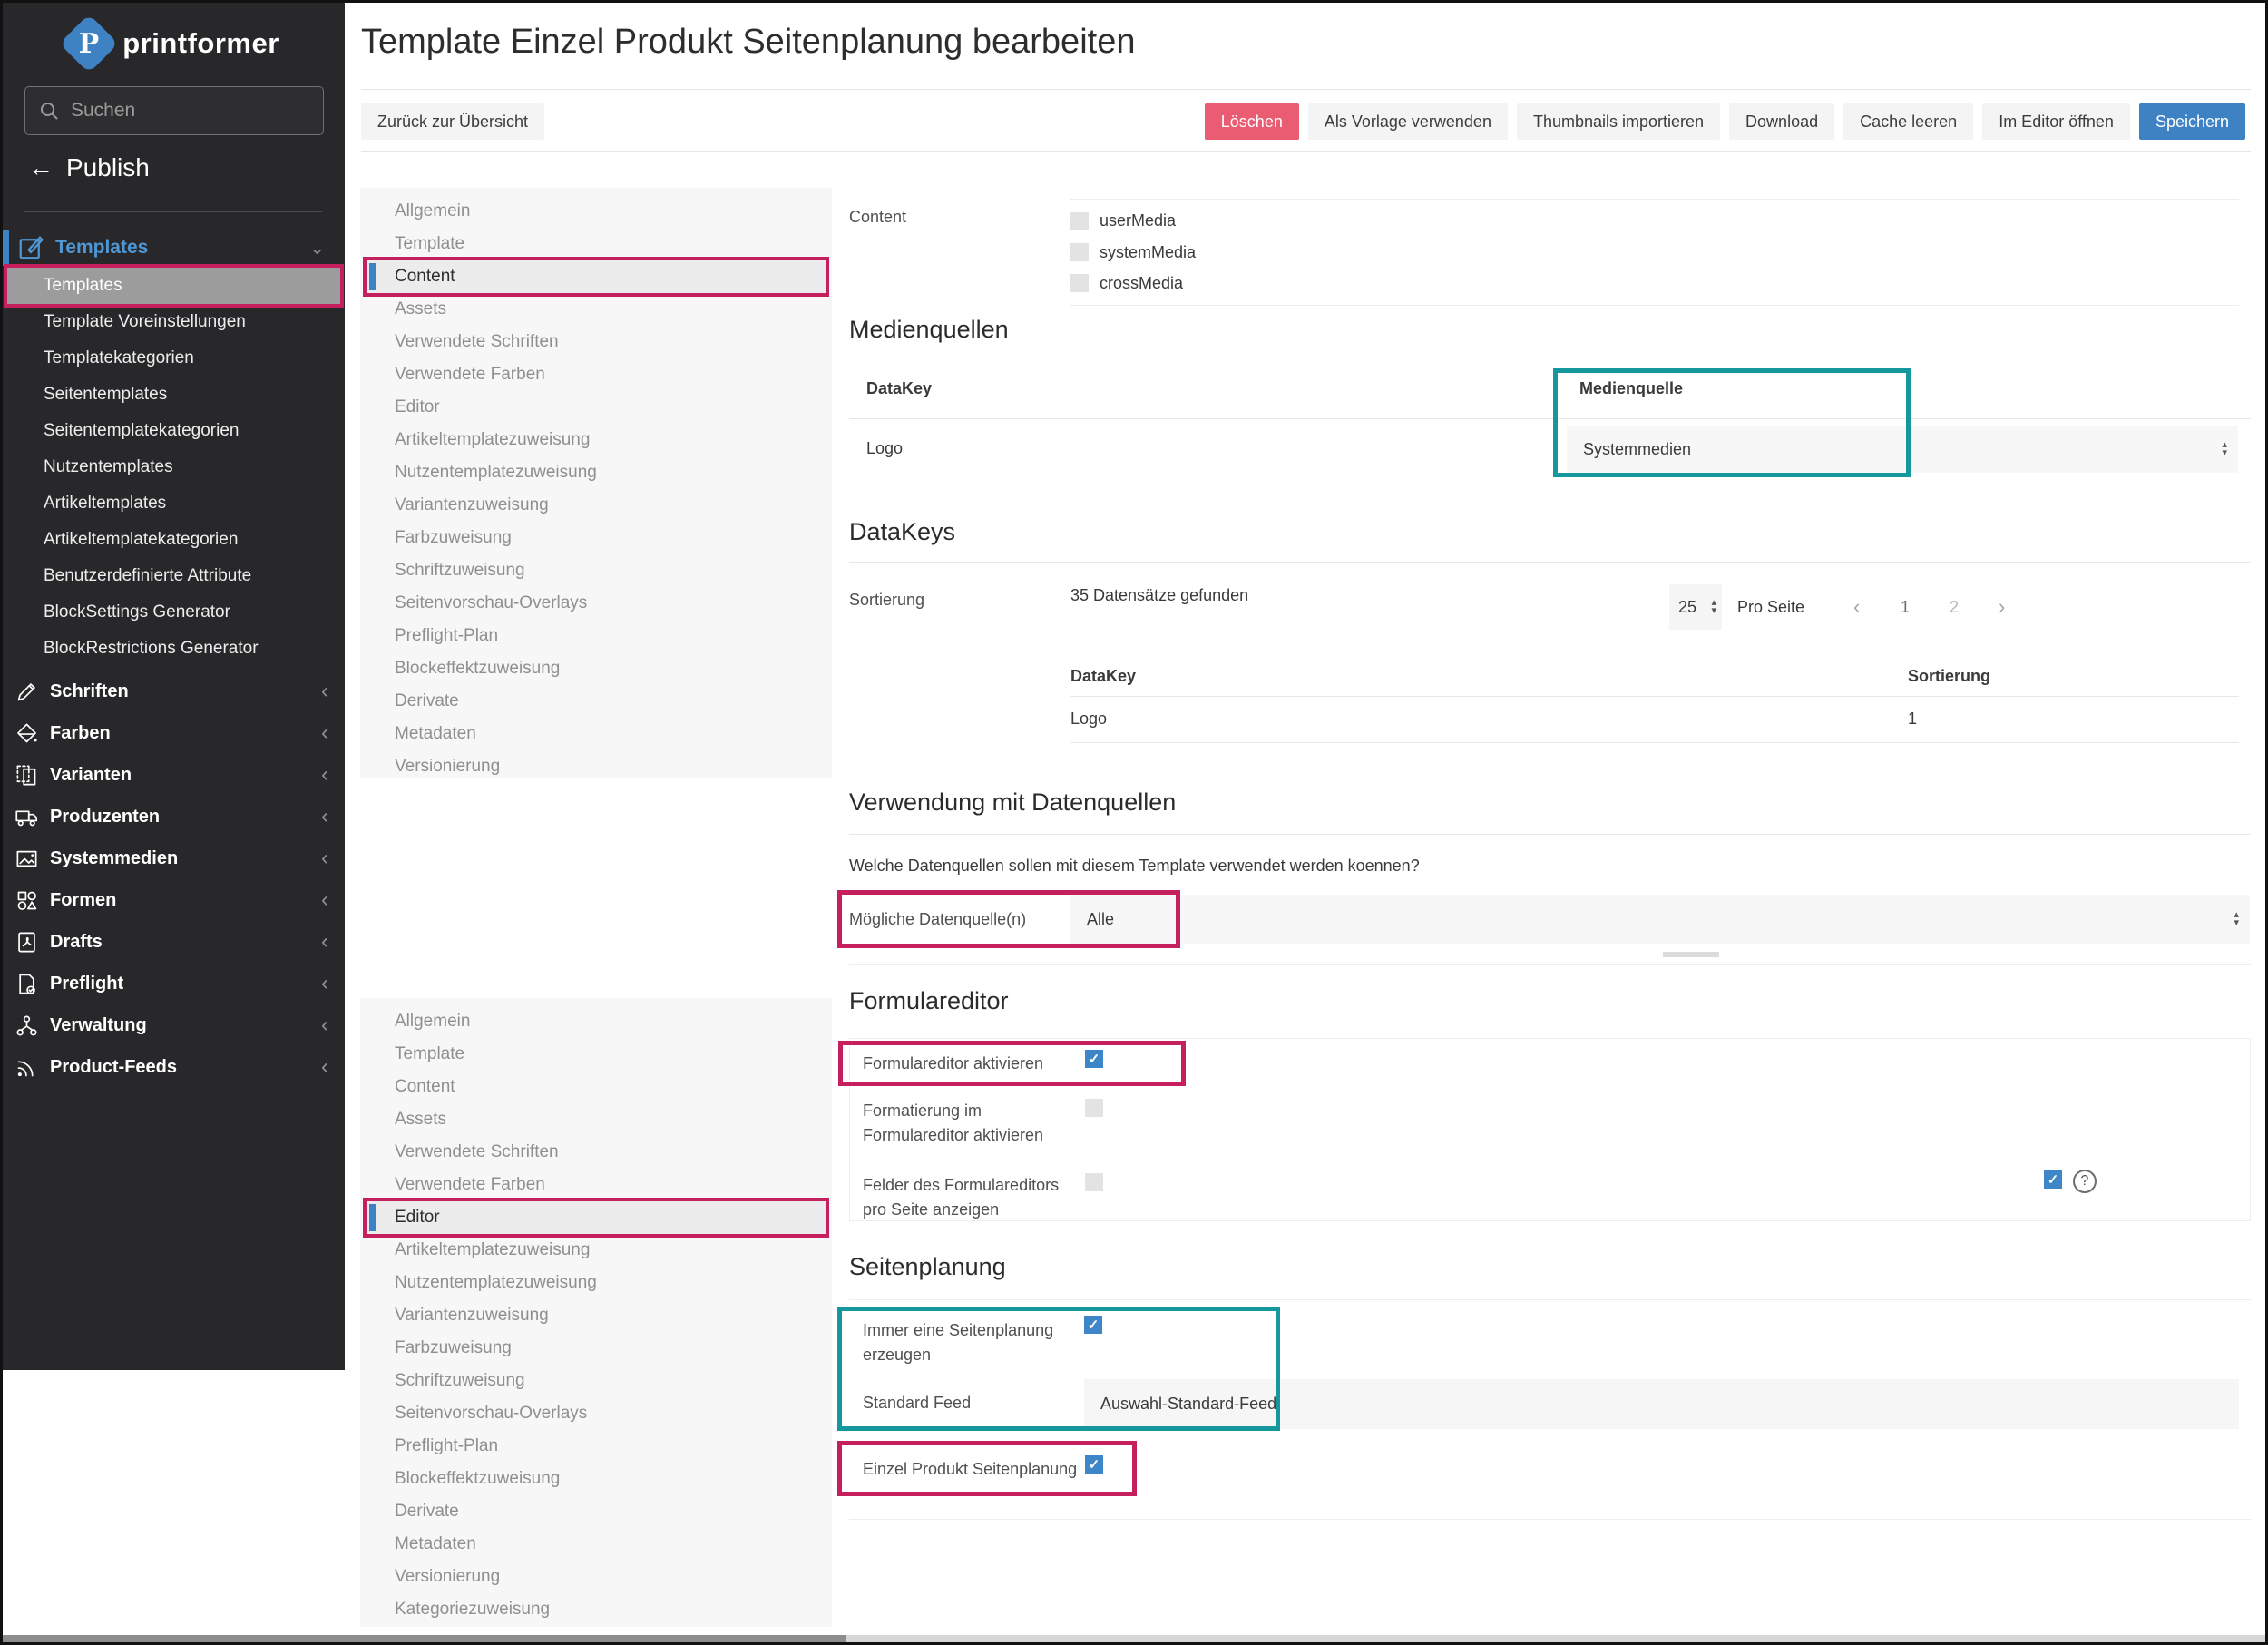 The width and height of the screenshot is (2268, 1645). Describe the element at coordinates (425, 1638) in the screenshot. I see `scrollbar-thumb` at that location.